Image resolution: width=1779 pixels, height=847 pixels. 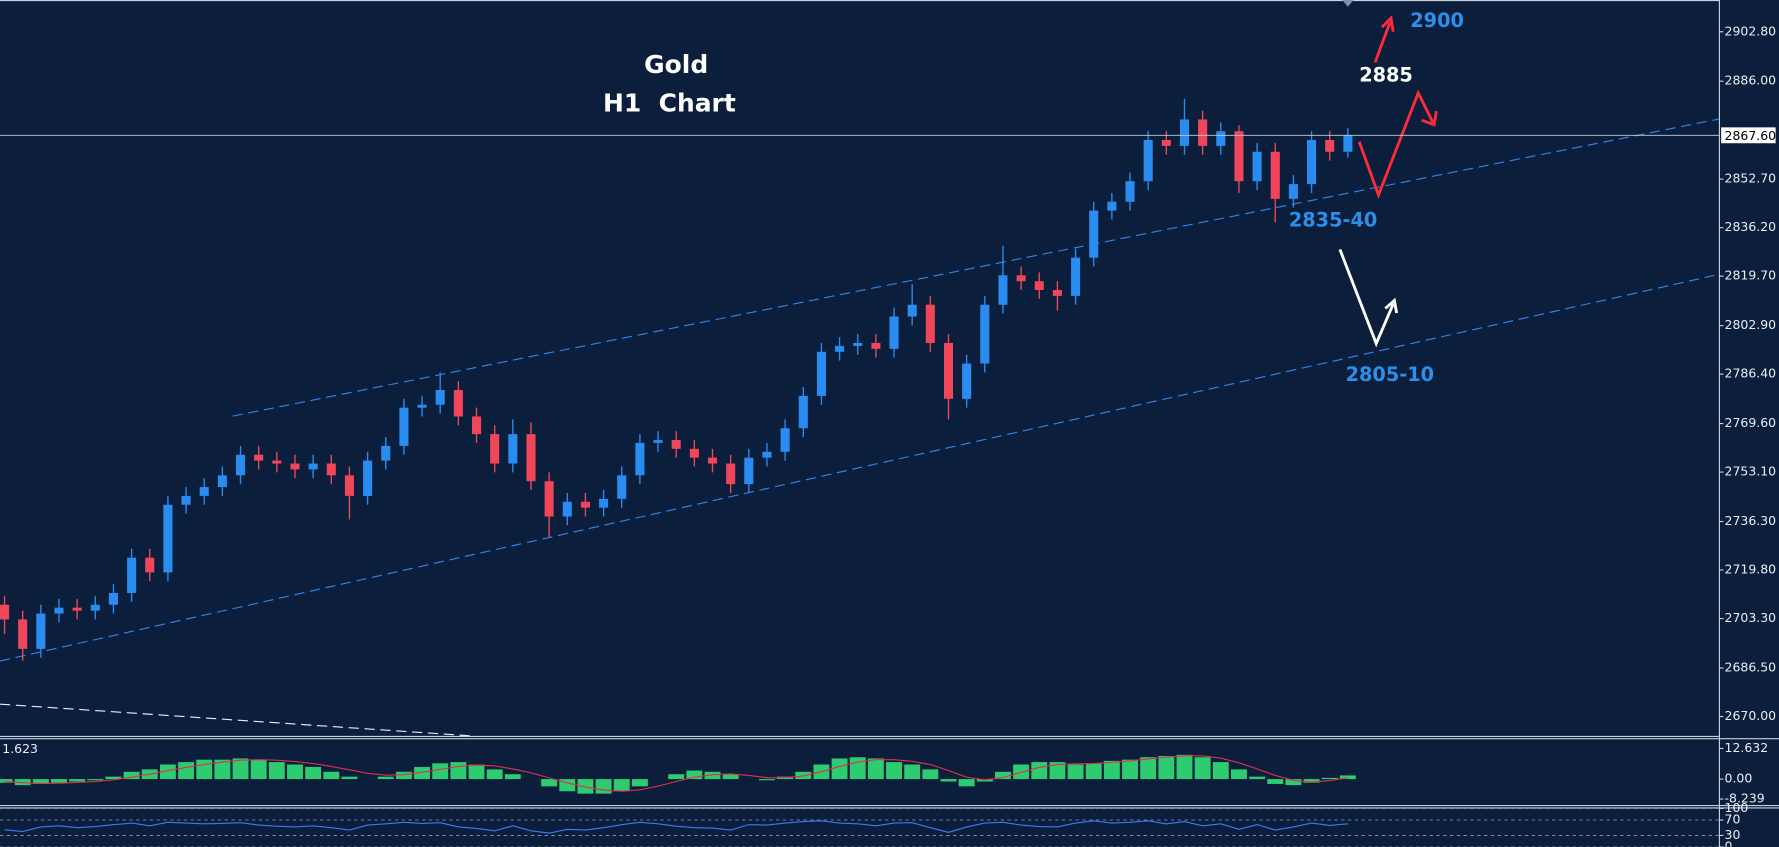 I want to click on arrow-head, so click(x=1429, y=118).